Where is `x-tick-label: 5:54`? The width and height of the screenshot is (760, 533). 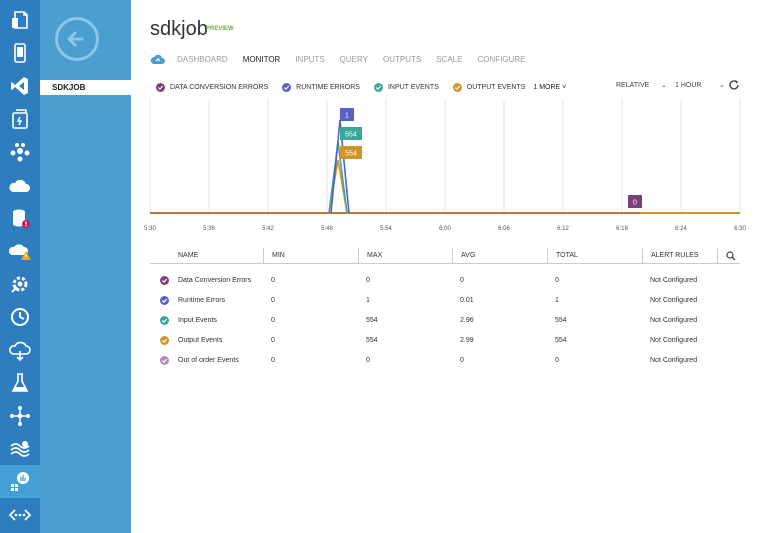
x-tick-label: 5:54 is located at coordinates (386, 229).